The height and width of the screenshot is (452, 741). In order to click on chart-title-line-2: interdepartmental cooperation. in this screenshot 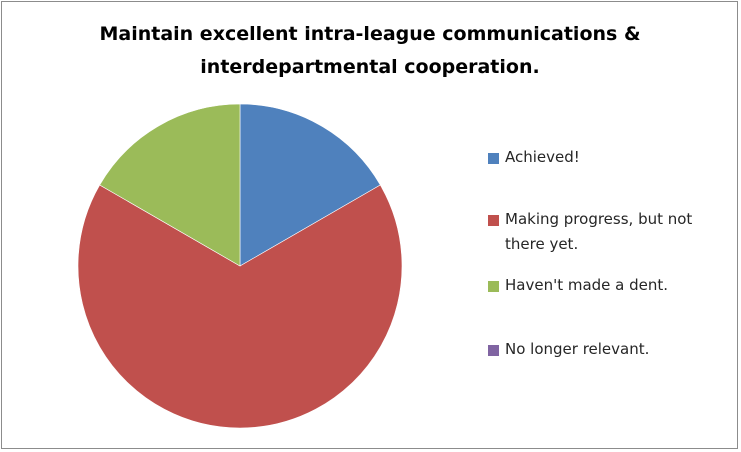, I will do `click(370, 67)`.